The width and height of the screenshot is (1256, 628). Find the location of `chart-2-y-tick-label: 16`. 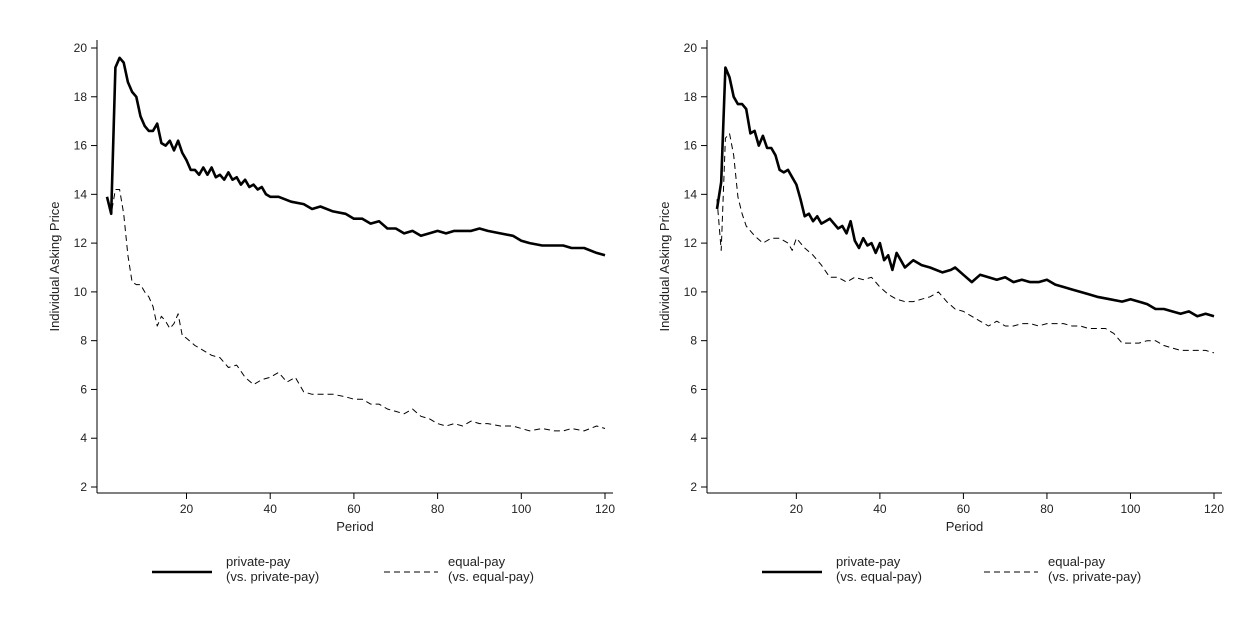

chart-2-y-tick-label: 16 is located at coordinates (691, 146).